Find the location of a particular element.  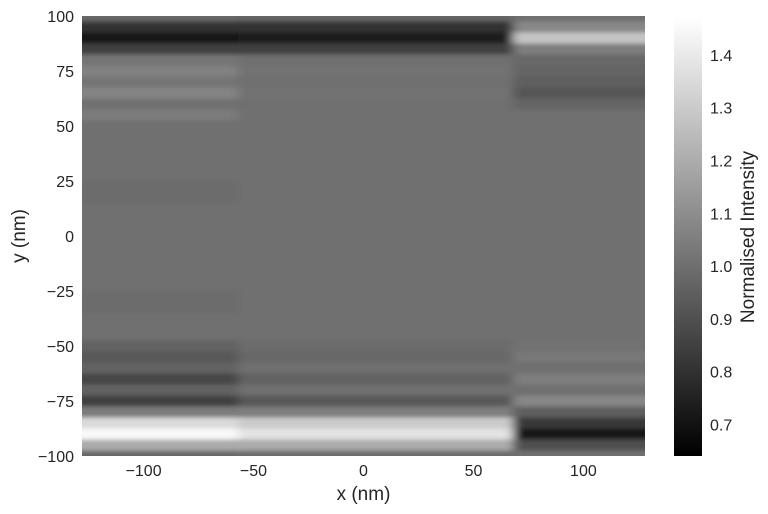

y-tick-label: 0 is located at coordinates (69, 237).